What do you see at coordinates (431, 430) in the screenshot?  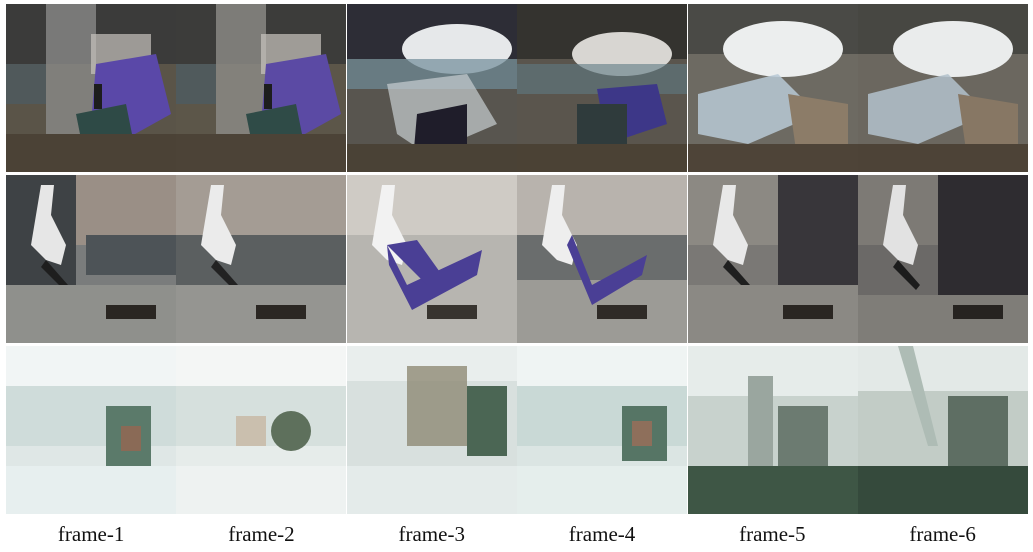 I see `tile-row3-frame3` at bounding box center [431, 430].